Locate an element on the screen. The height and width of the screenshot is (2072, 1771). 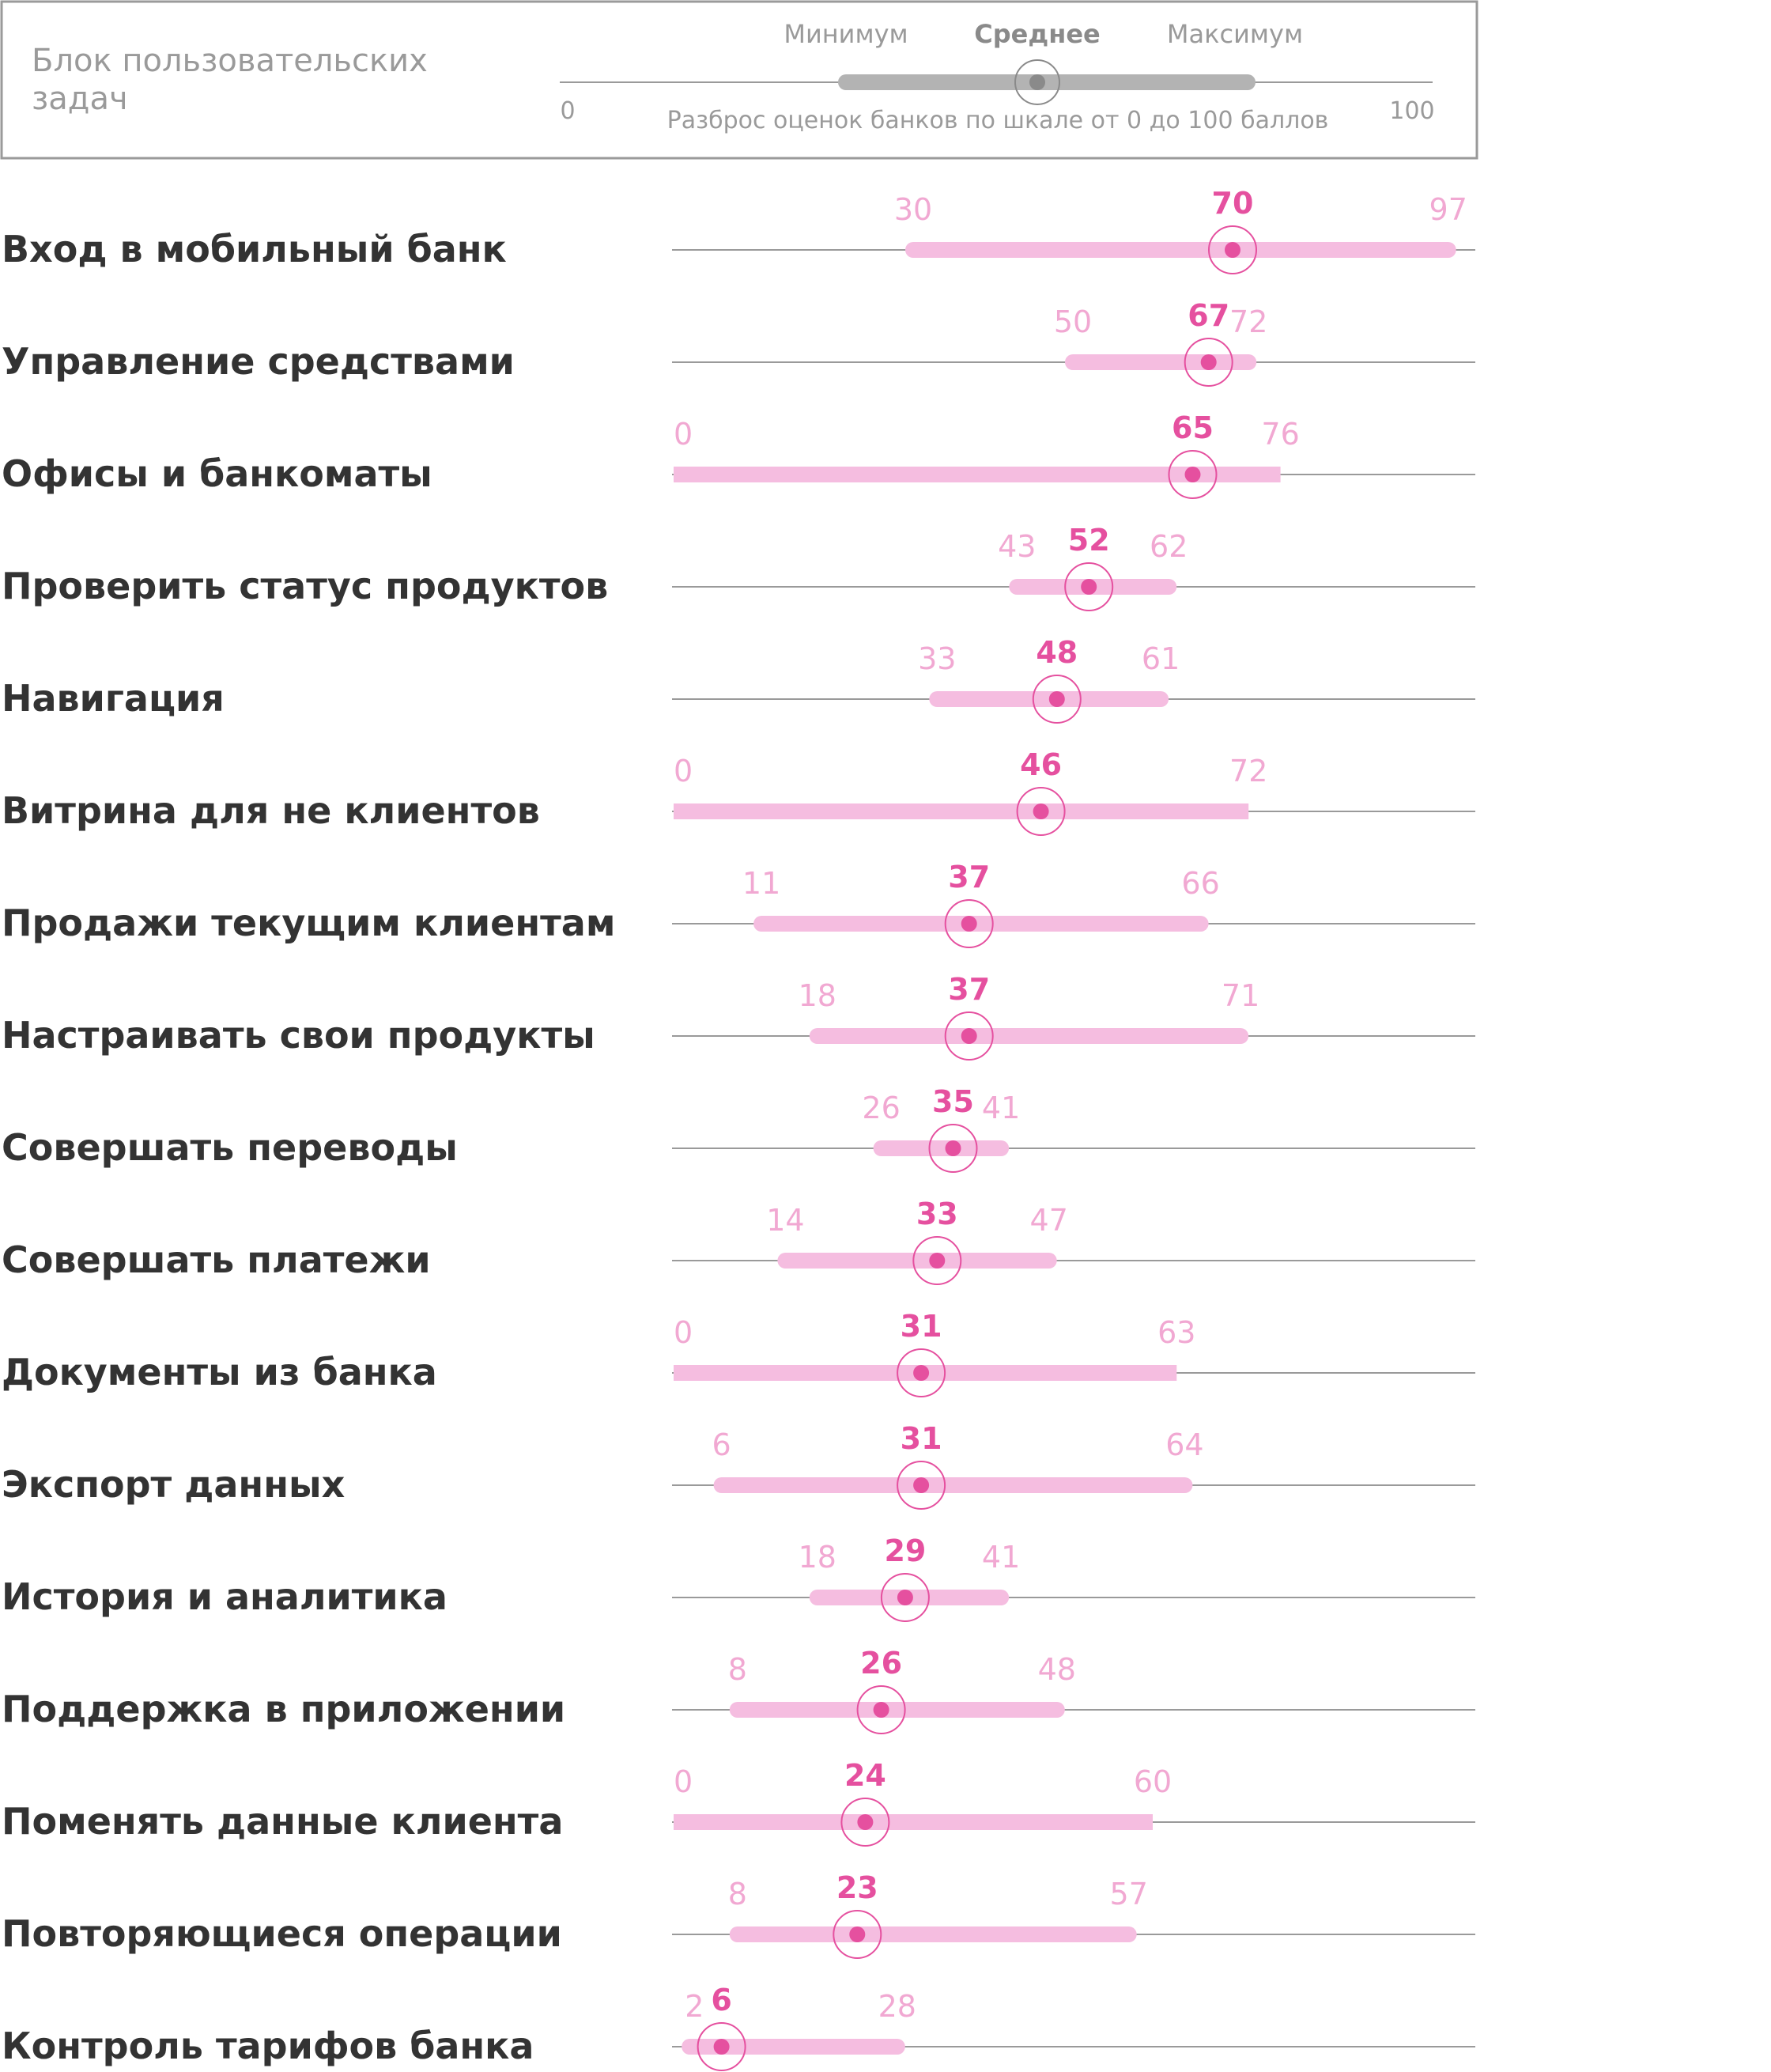
legend-min-label: Минимум is located at coordinates (846, 34).